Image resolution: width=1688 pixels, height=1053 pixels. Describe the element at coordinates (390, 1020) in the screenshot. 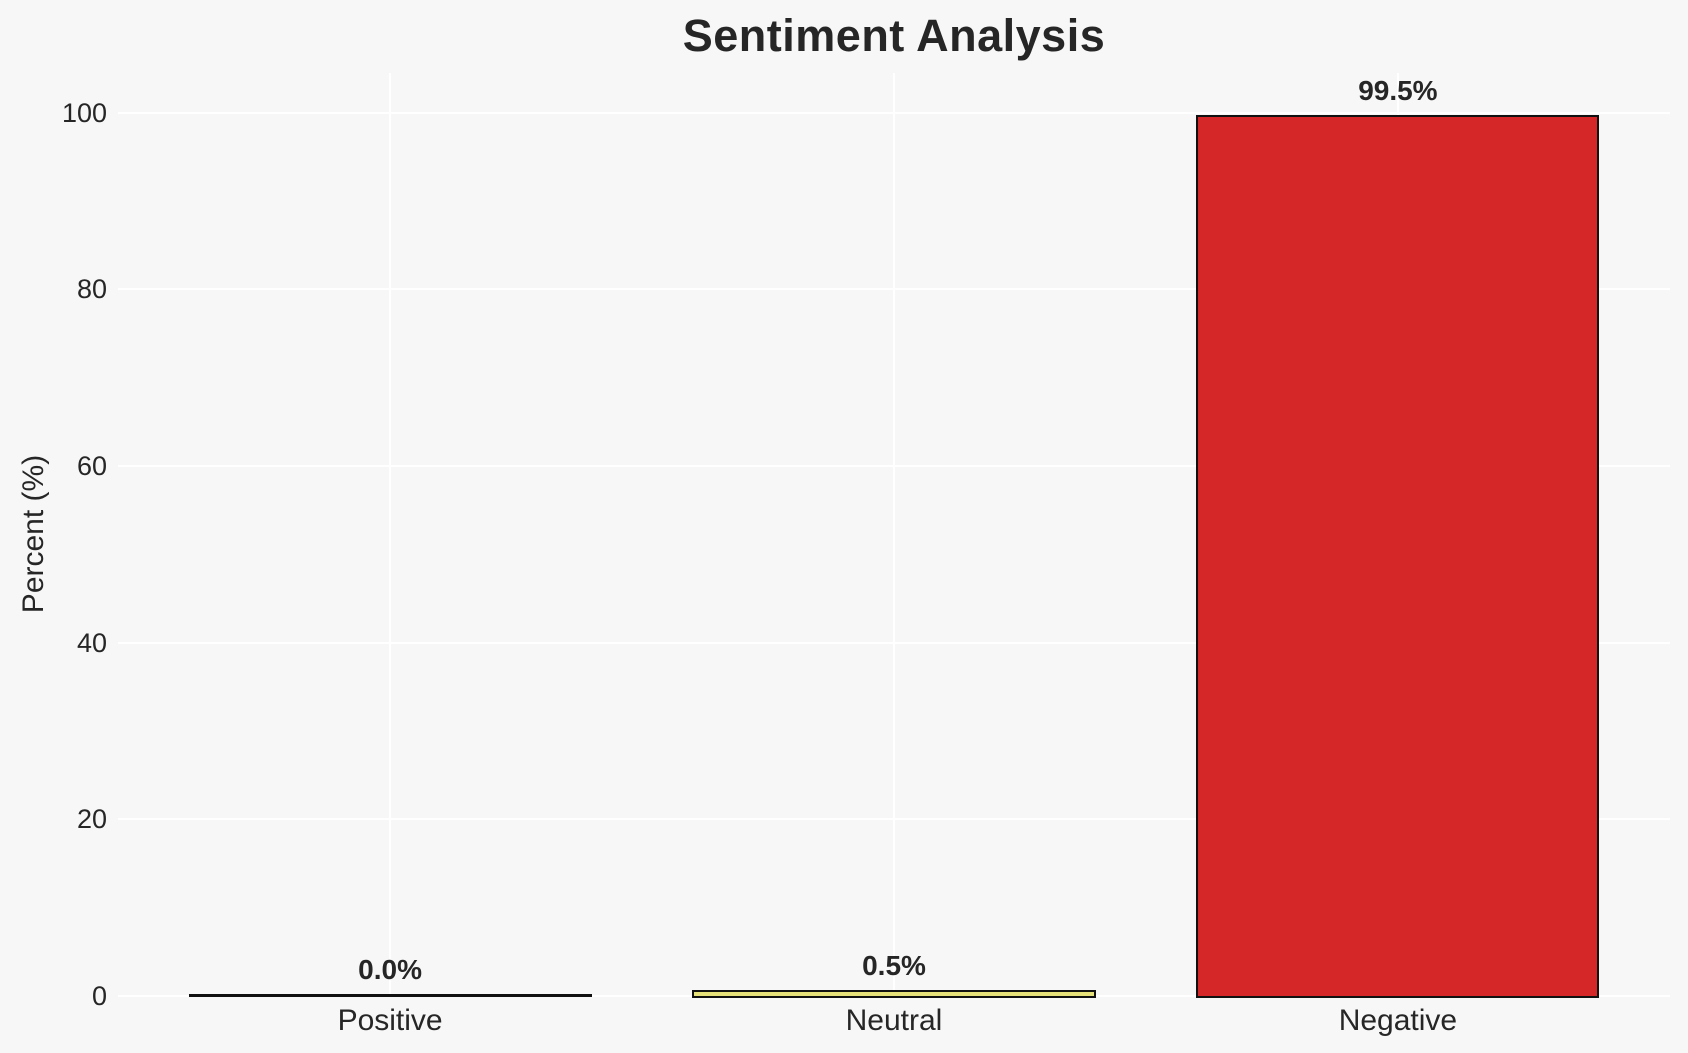

I see `x-tick-label-positive: Positive` at that location.